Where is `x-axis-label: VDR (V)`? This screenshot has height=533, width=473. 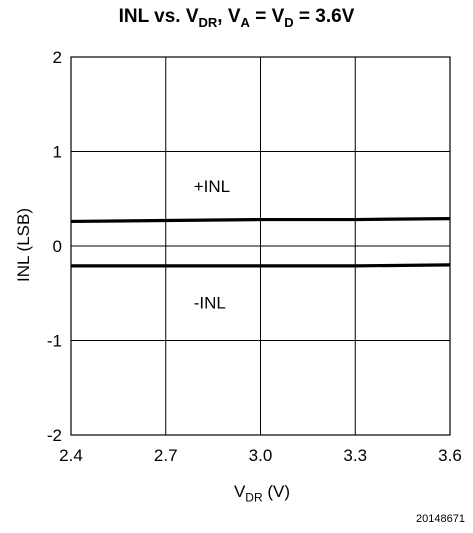 x-axis-label: VDR (V) is located at coordinates (262, 493).